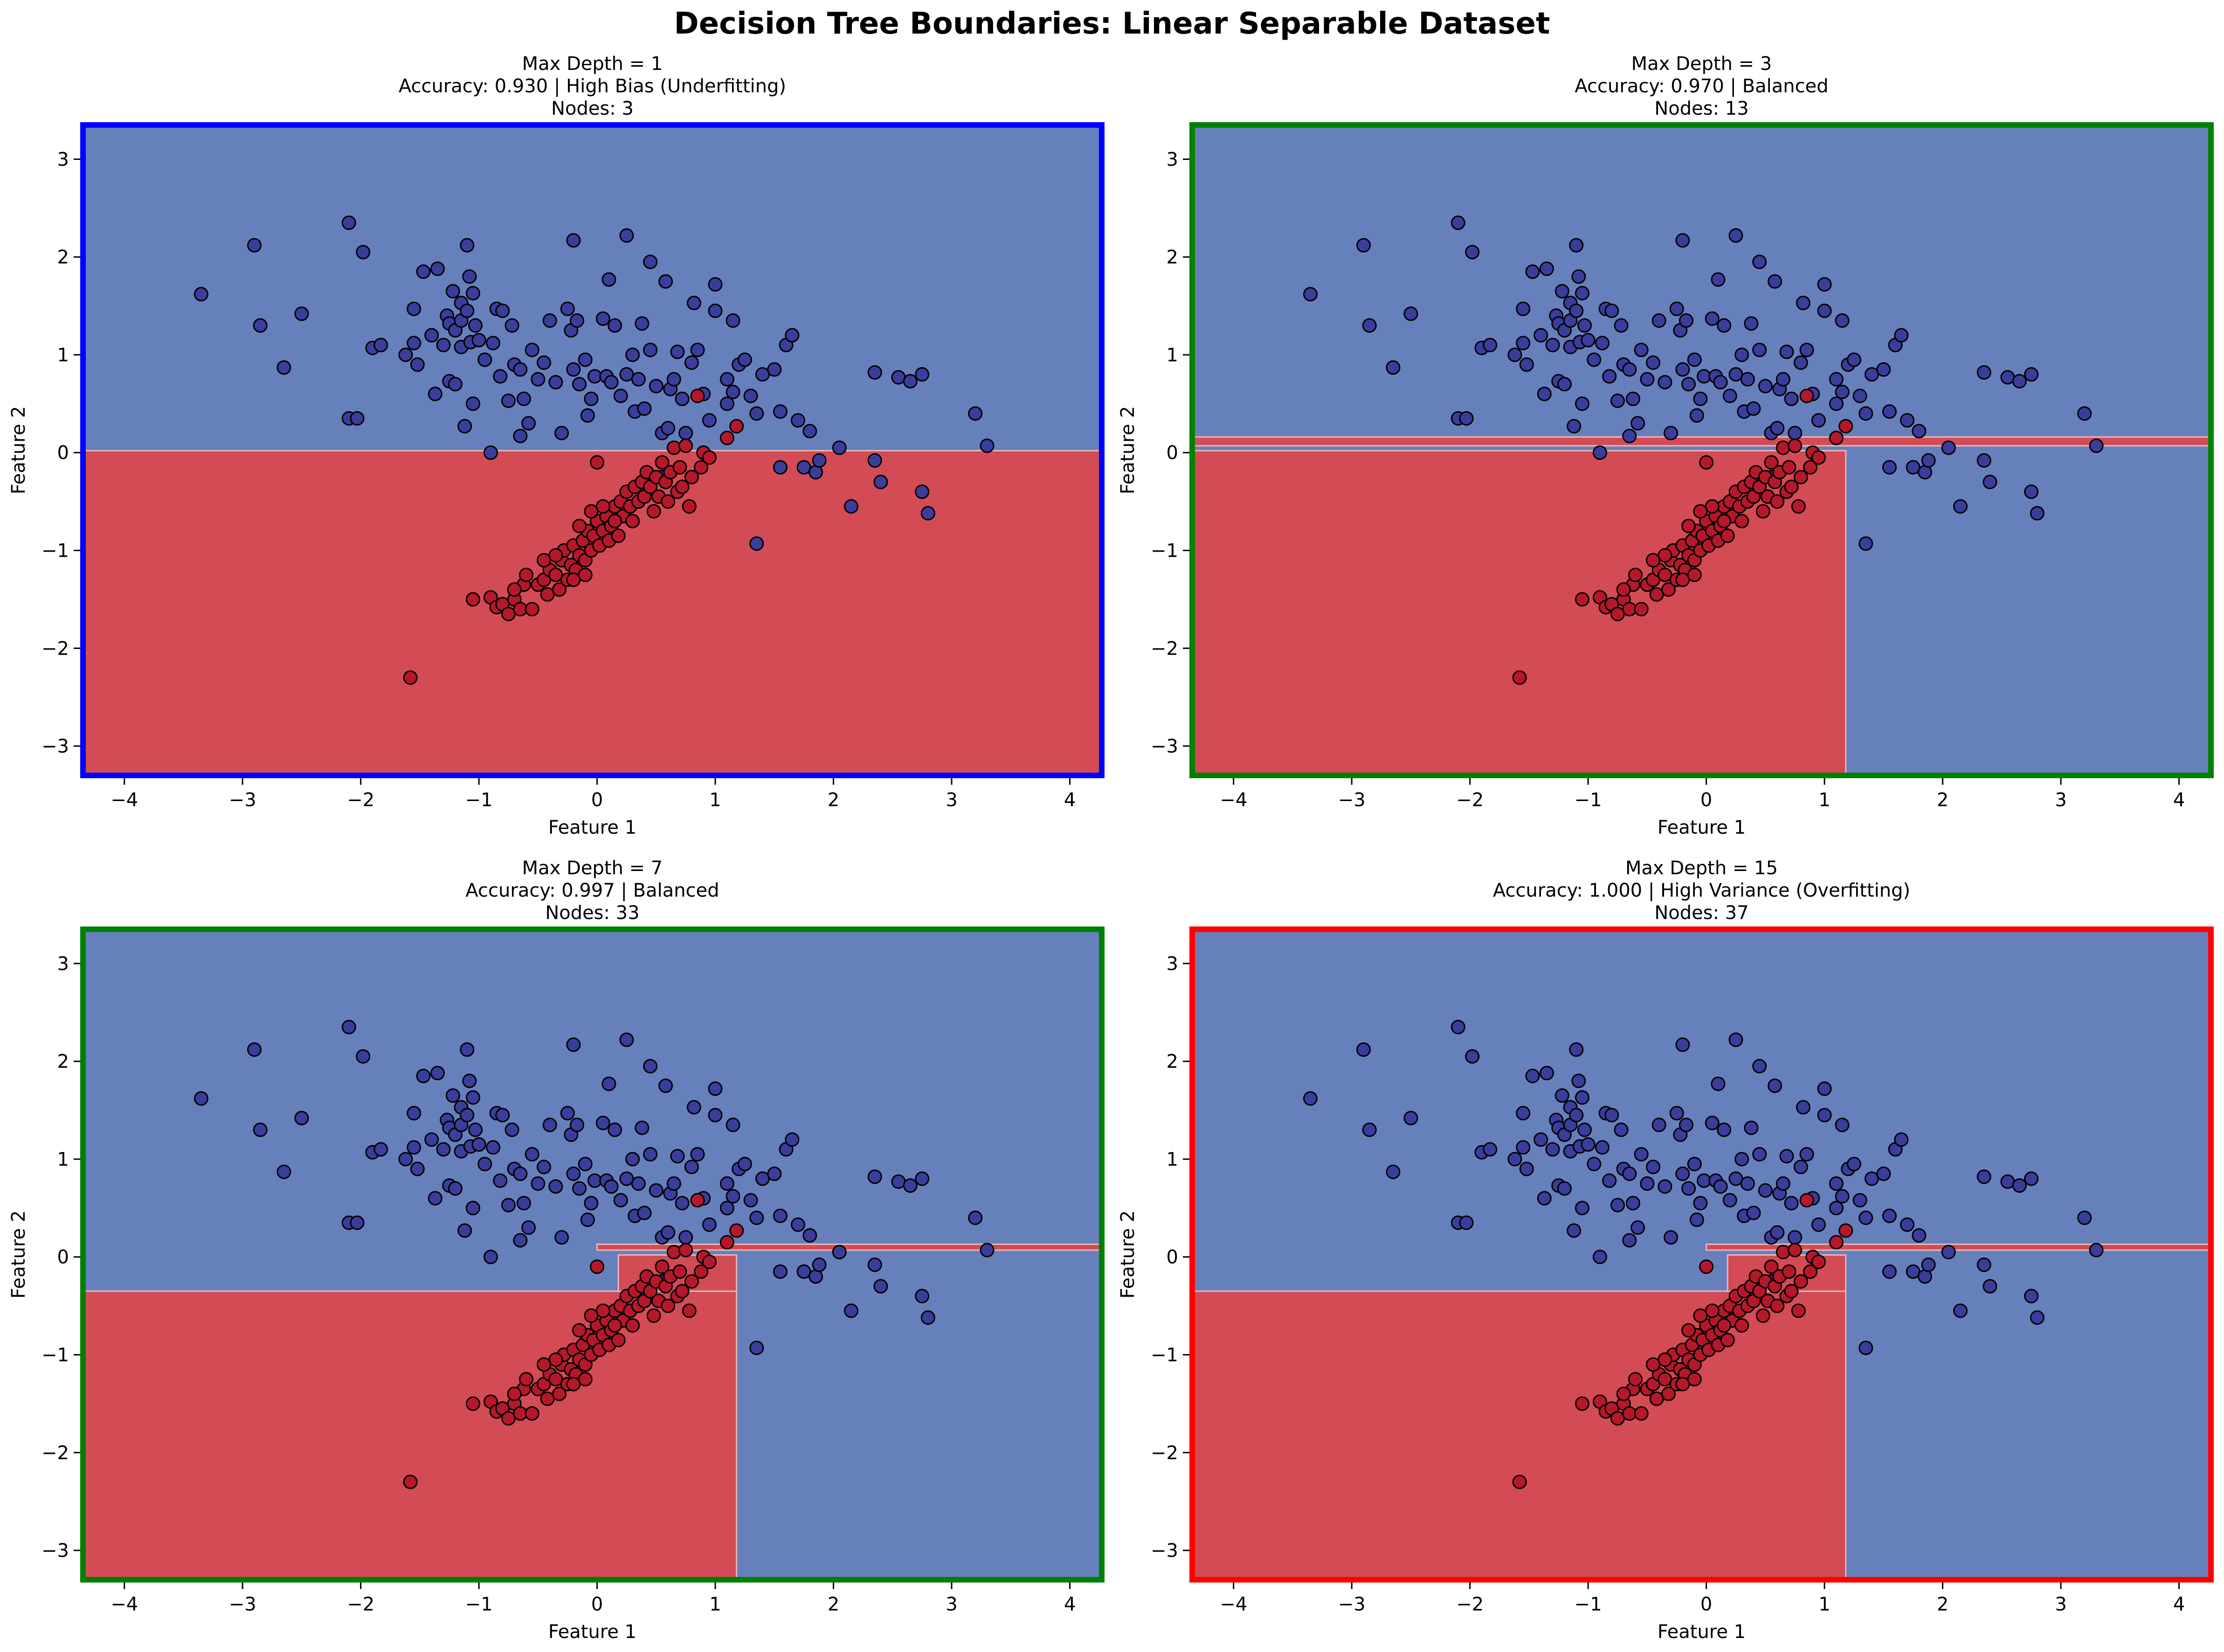 This screenshot has width=2224, height=1652. I want to click on y-tick-label: −3, so click(1164, 1551).